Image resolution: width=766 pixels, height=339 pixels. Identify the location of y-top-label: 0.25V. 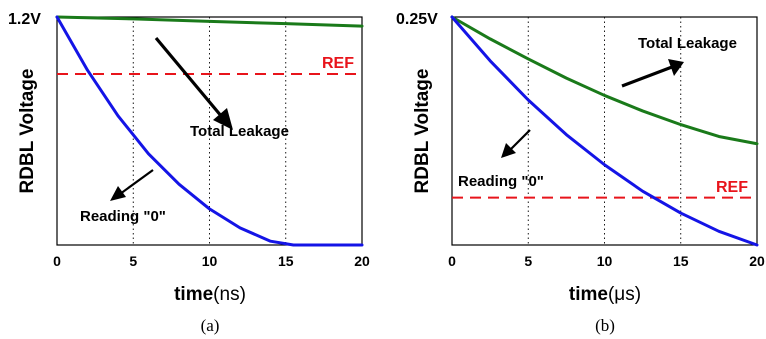
(417, 19).